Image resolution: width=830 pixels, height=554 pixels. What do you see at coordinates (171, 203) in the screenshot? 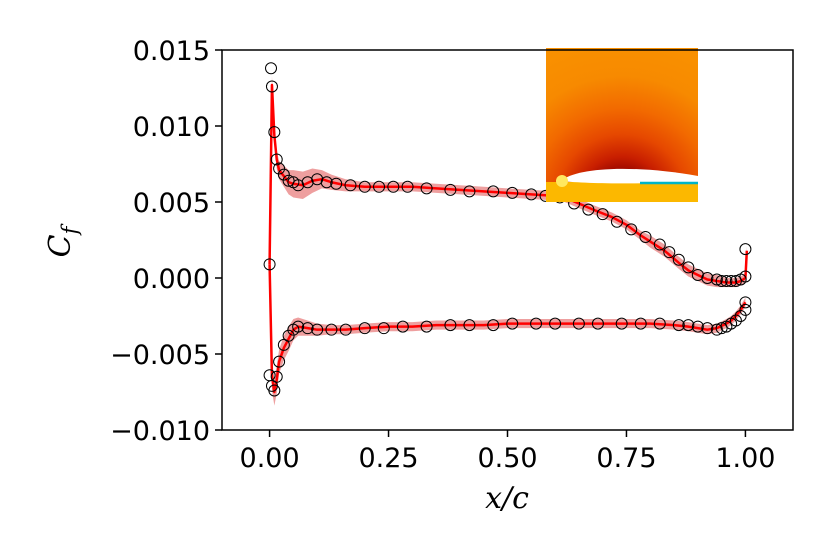
I see `y-tick-label: 0.005` at bounding box center [171, 203].